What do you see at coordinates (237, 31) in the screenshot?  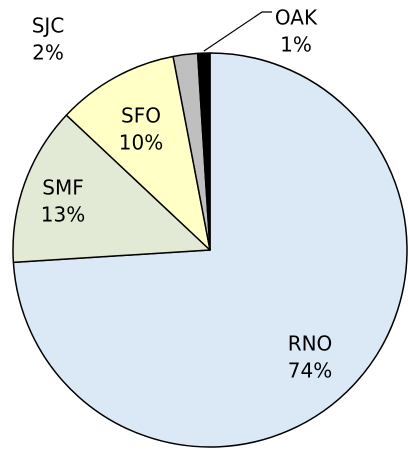 I see `leader-line` at bounding box center [237, 31].